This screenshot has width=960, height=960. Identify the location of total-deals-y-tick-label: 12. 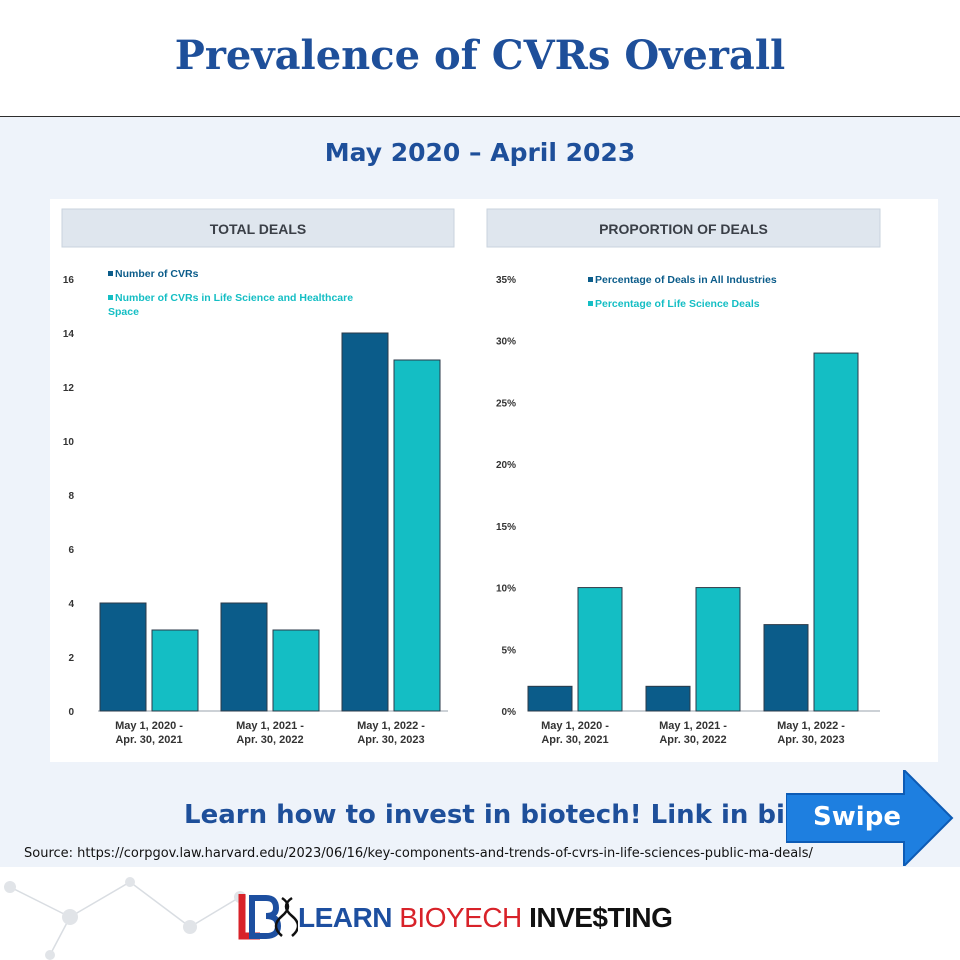
(69, 388).